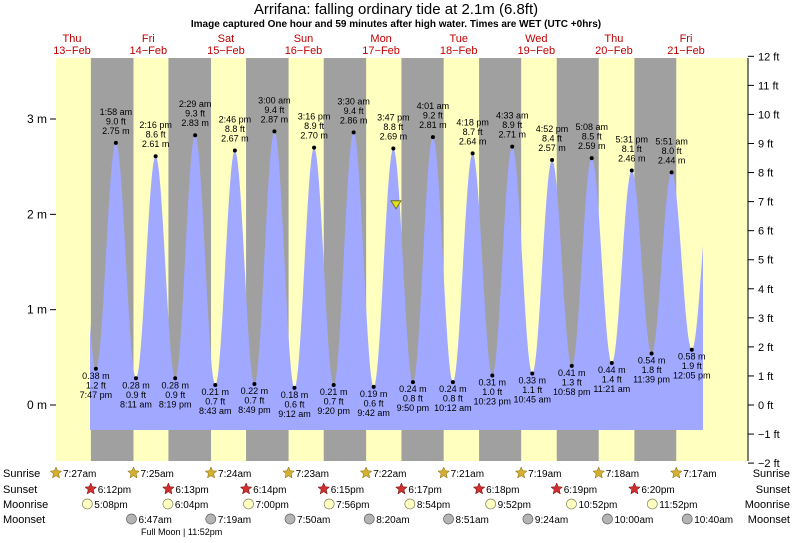 The image size is (793, 543). What do you see at coordinates (226, 39) in the screenshot?
I see `day-name: Sat` at bounding box center [226, 39].